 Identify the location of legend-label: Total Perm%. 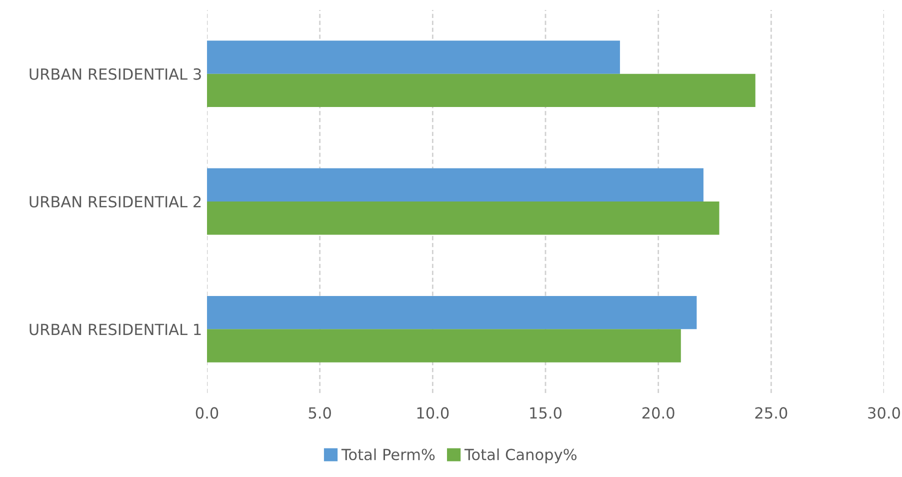
(388, 454).